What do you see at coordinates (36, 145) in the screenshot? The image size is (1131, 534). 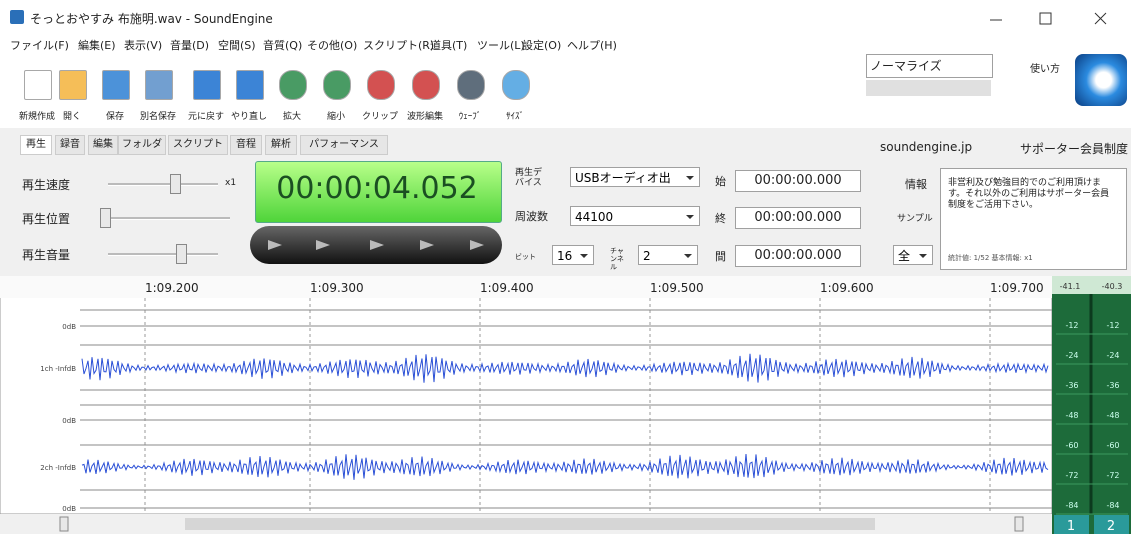 I see `tab: 再生` at bounding box center [36, 145].